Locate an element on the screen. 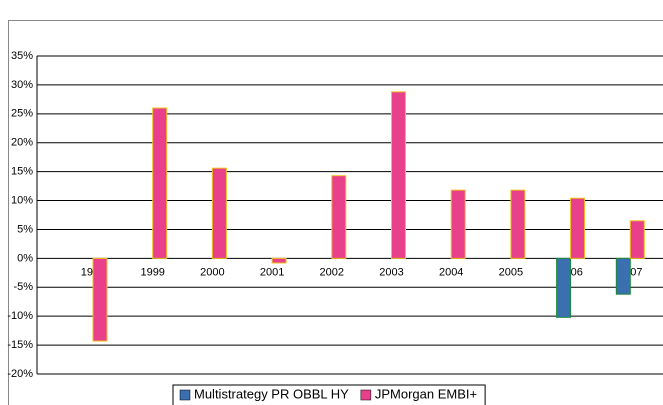  y-tick-label: -20% is located at coordinates (20, 374).